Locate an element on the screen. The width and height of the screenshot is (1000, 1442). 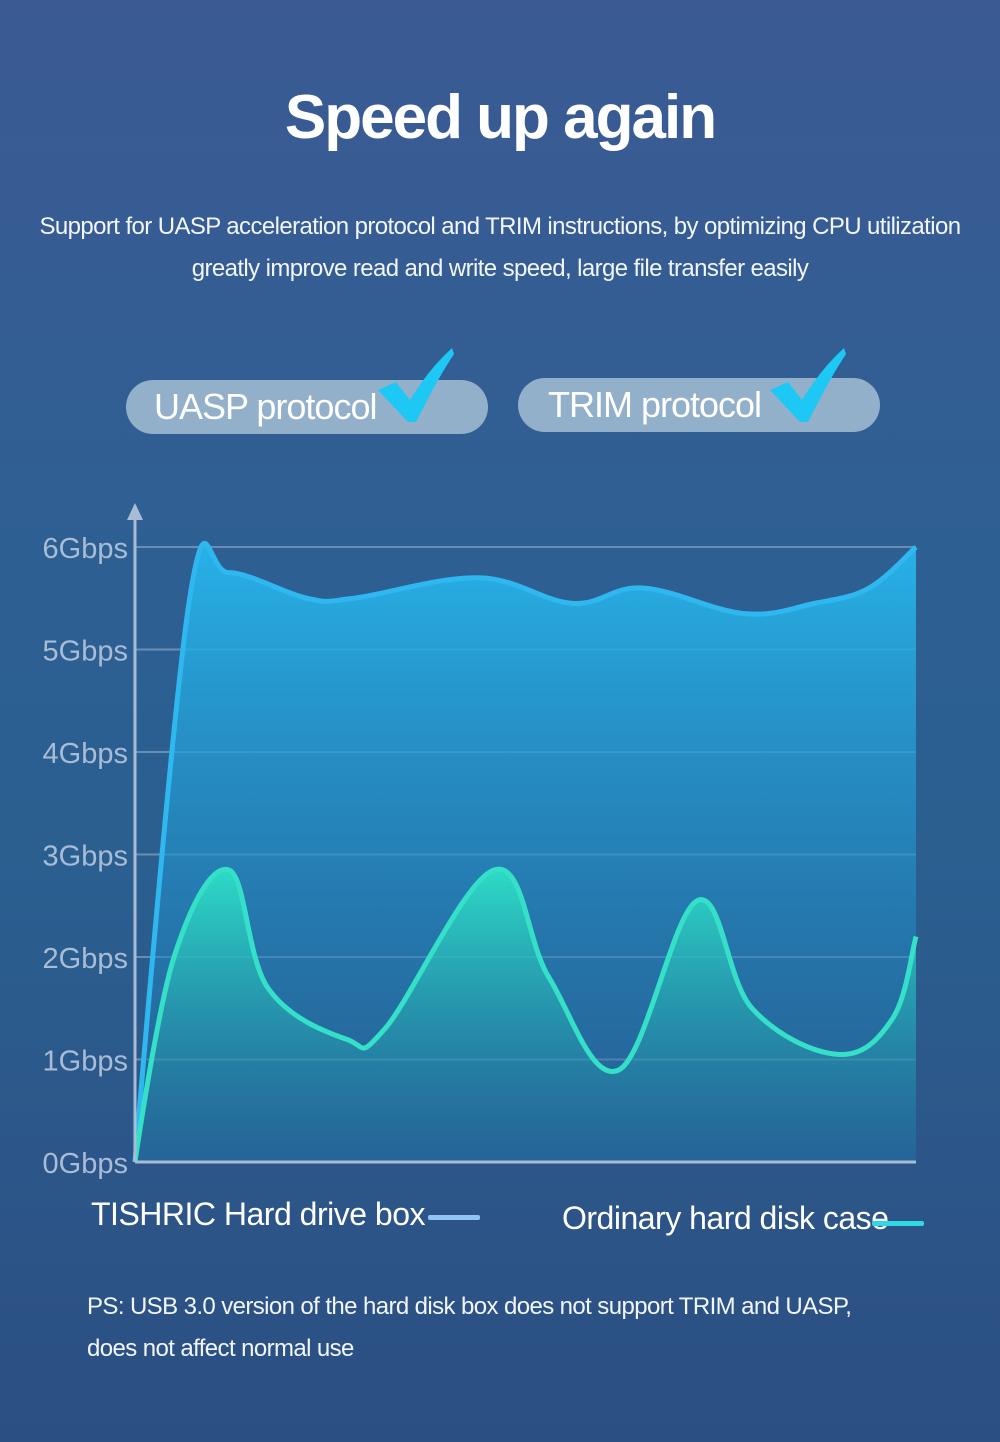
page-title: Speed up again is located at coordinates (500, 117).